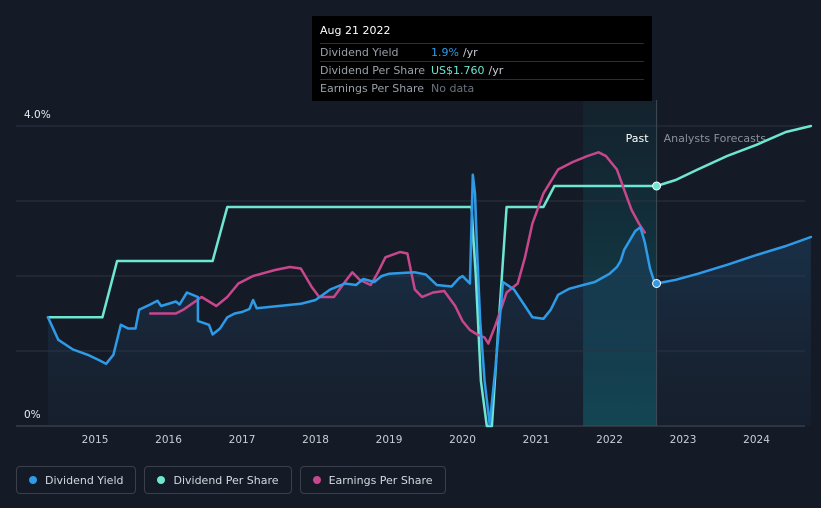 The height and width of the screenshot is (508, 821). I want to click on y-tick-label: 0%, so click(32, 415).